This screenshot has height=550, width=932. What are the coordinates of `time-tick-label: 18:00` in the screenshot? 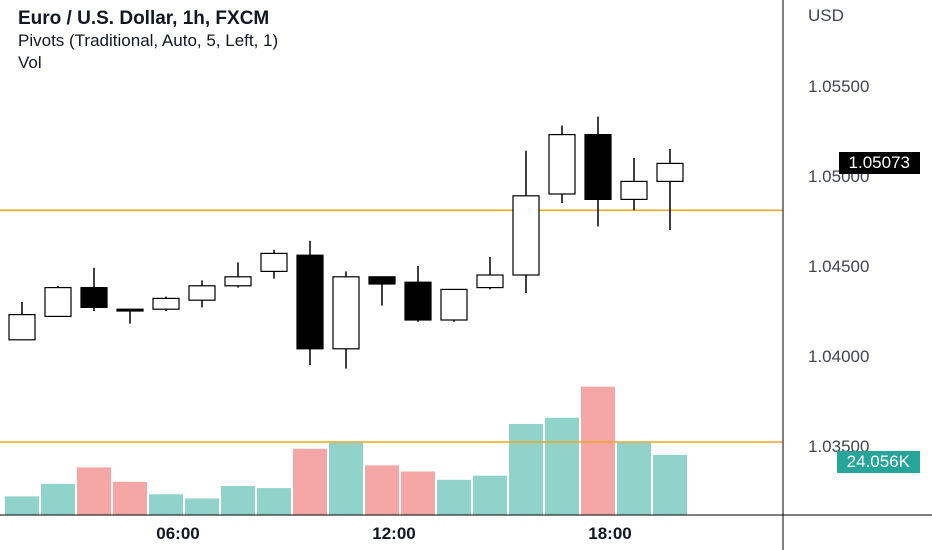 It's located at (609, 533).